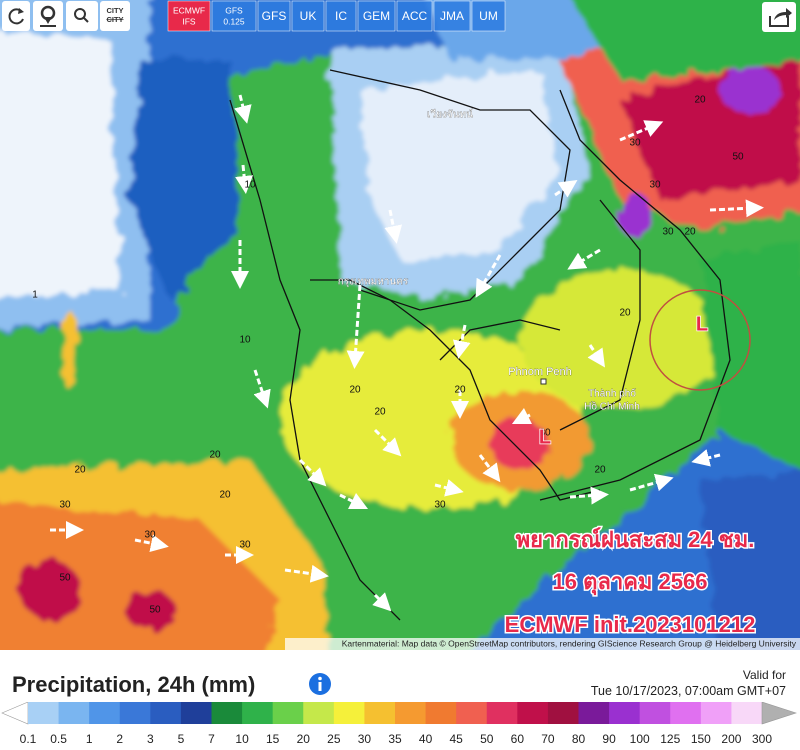 The image size is (800, 750). Describe the element at coordinates (48, 26) in the screenshot. I see `pin-base` at that location.